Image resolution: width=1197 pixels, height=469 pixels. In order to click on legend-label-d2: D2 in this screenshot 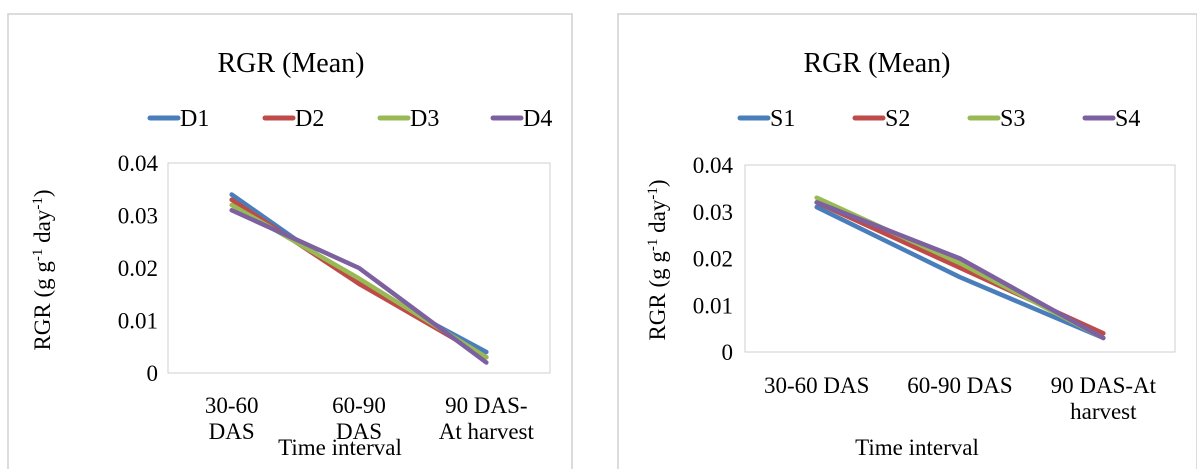, I will do `click(309, 119)`.